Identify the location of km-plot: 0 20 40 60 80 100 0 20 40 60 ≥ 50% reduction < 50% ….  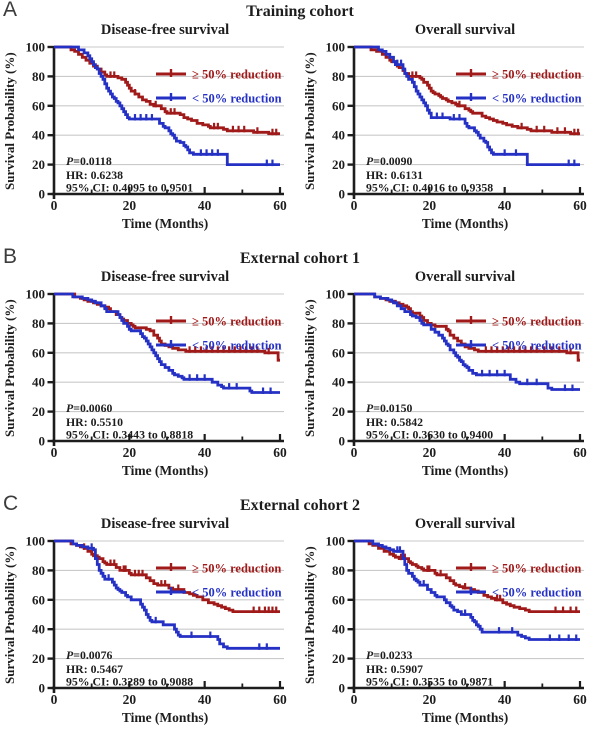
(157, 621).